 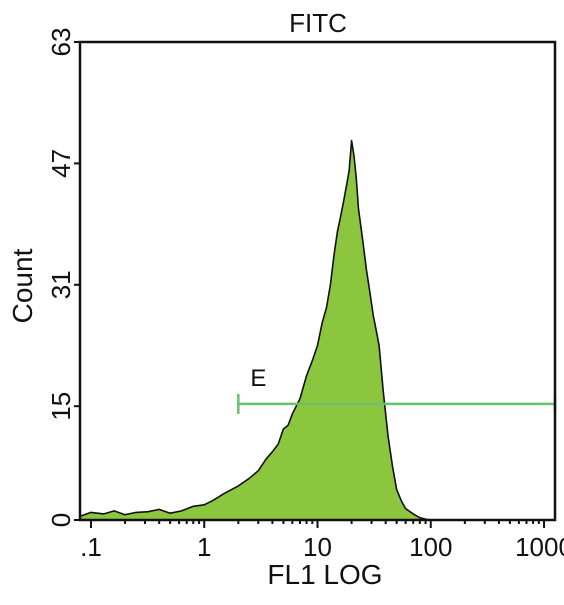 I want to click on x-tick-label: 100, so click(x=430, y=547).